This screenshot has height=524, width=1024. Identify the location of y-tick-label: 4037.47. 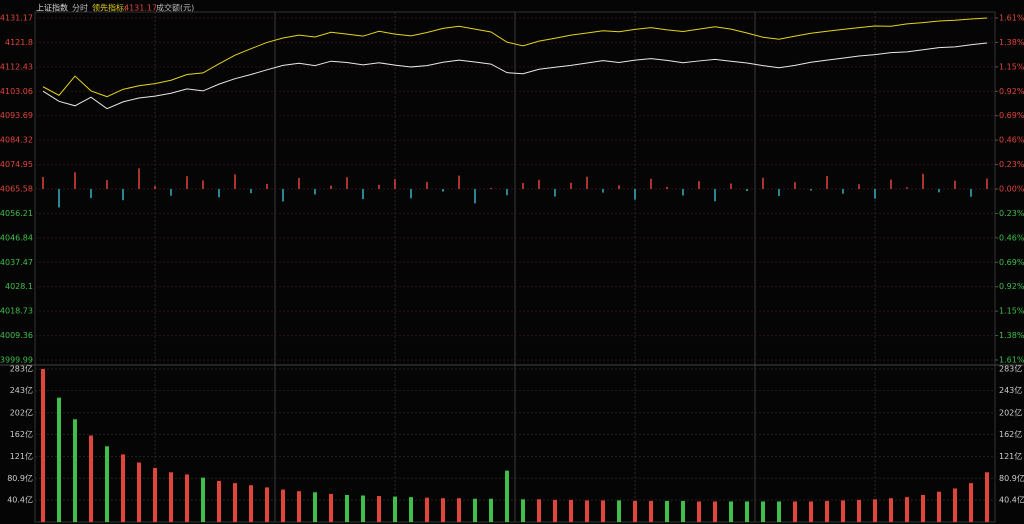
(16, 262).